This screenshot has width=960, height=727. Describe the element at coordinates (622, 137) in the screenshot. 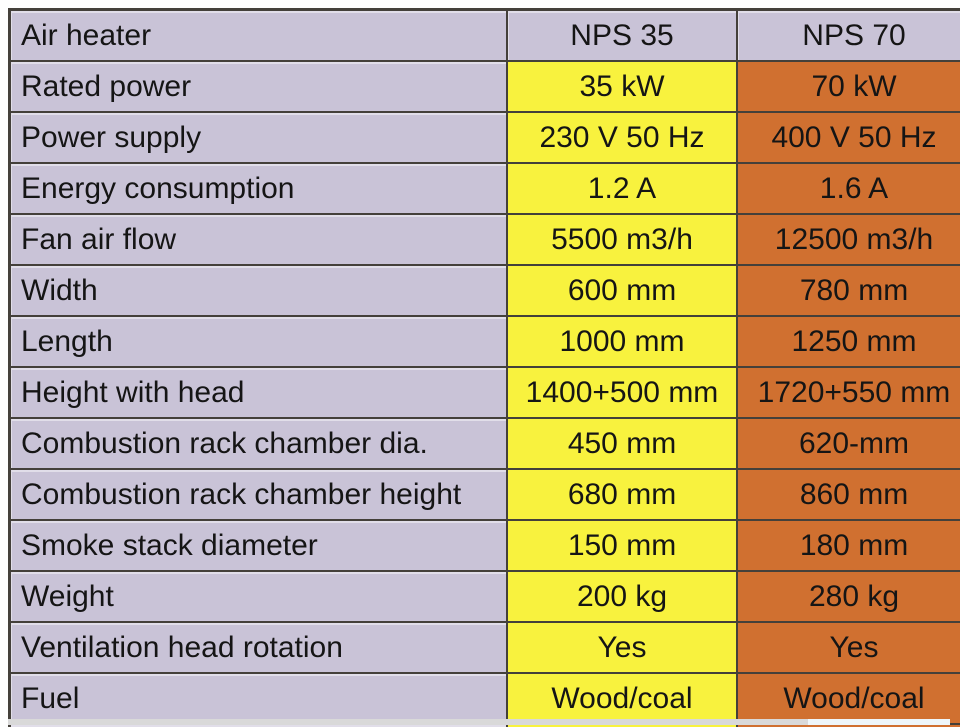

I see `nps35-value-cell: 230 V 50 Hz` at that location.